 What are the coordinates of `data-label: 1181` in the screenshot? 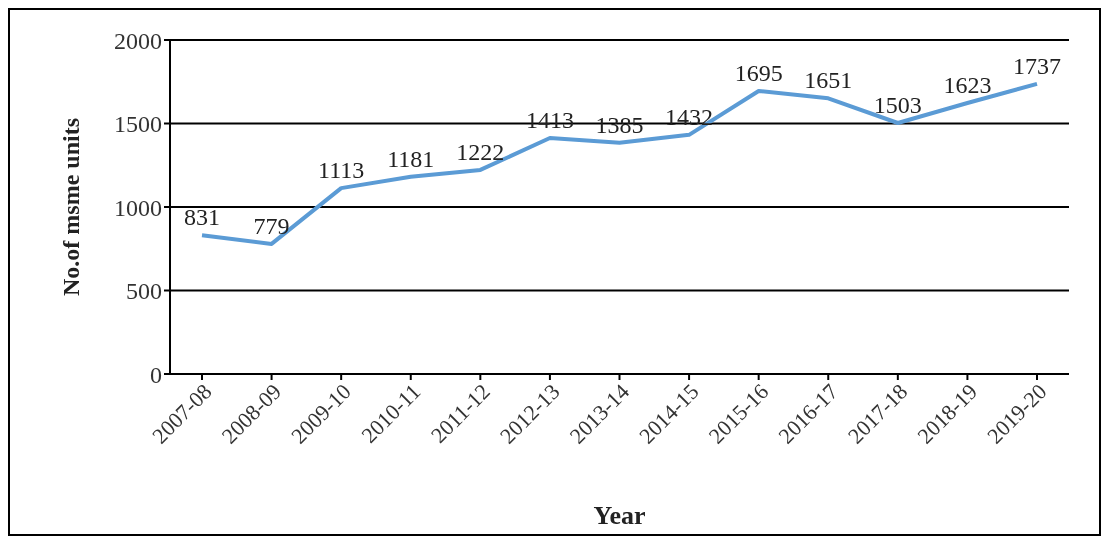 It's located at (411, 158).